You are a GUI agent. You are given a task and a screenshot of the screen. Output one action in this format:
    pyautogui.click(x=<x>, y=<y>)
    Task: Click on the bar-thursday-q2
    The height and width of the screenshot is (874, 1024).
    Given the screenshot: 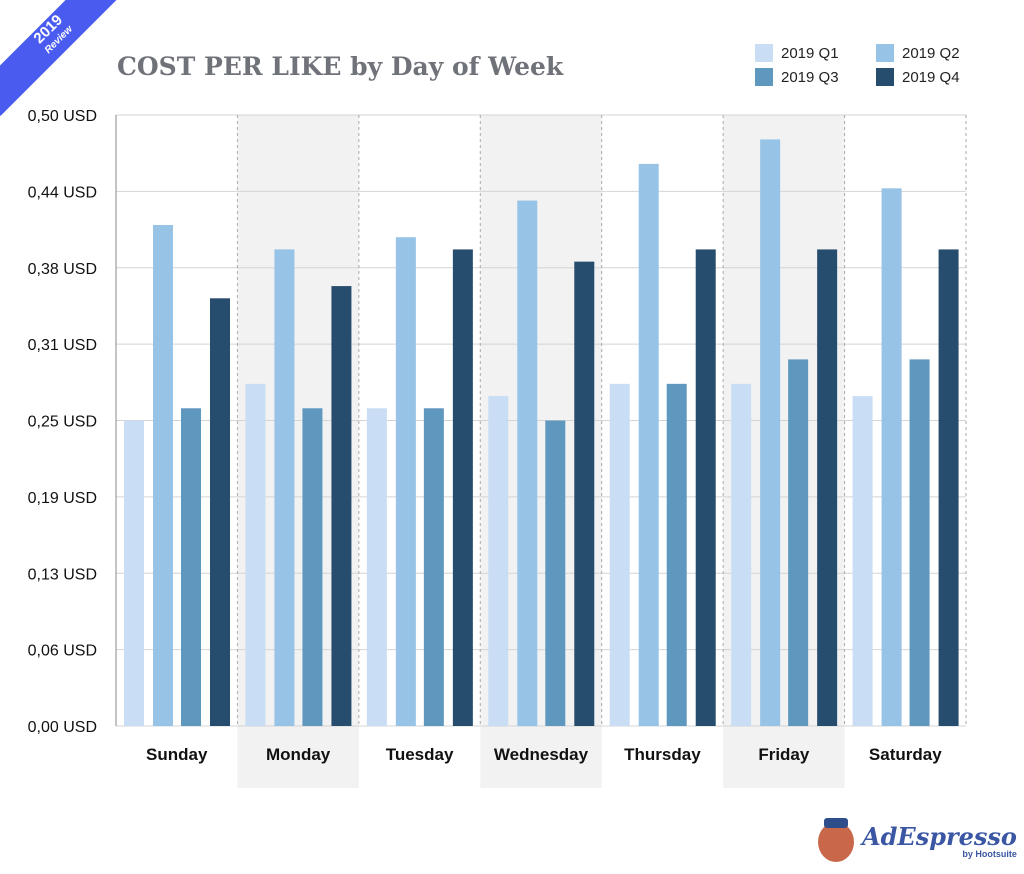 What is the action you would take?
    pyautogui.click(x=648, y=444)
    